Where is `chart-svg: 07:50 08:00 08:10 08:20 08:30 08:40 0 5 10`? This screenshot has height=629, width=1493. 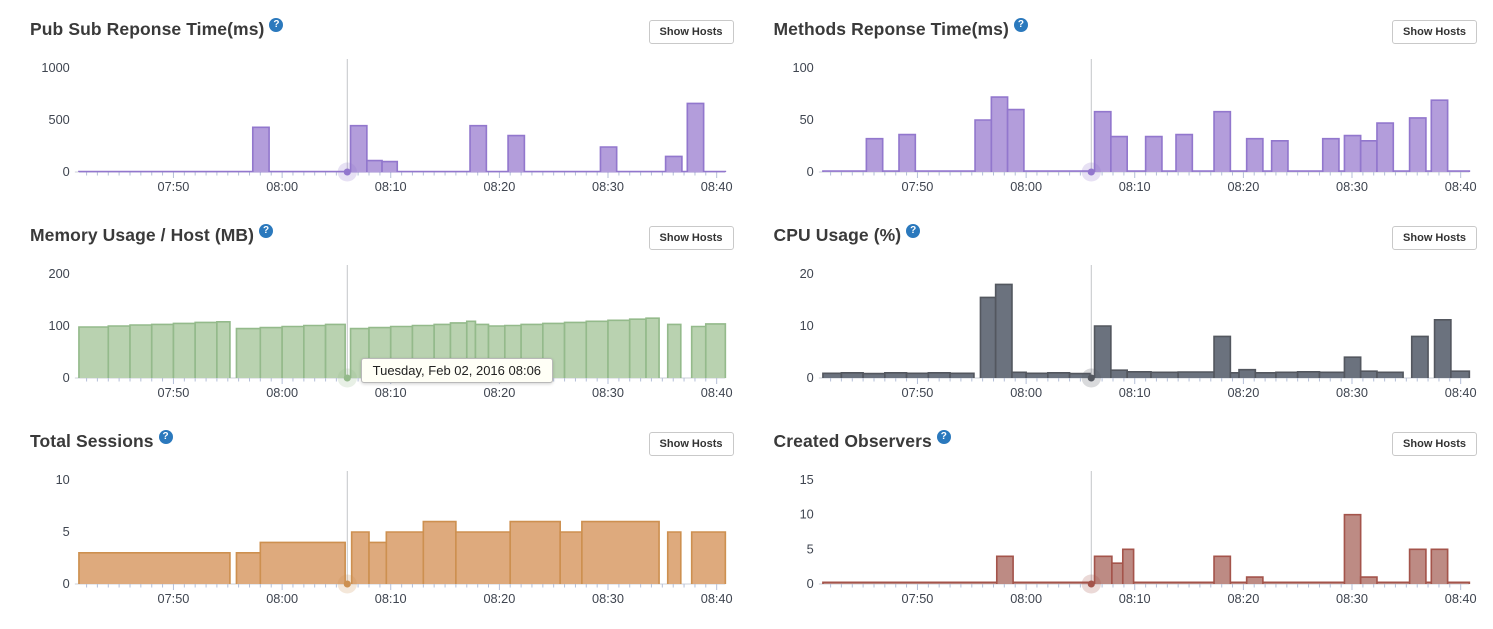
chart-svg: 07:50 08:00 08:10 08:20 08:30 08:40 0 5 10 is located at coordinates (382, 544).